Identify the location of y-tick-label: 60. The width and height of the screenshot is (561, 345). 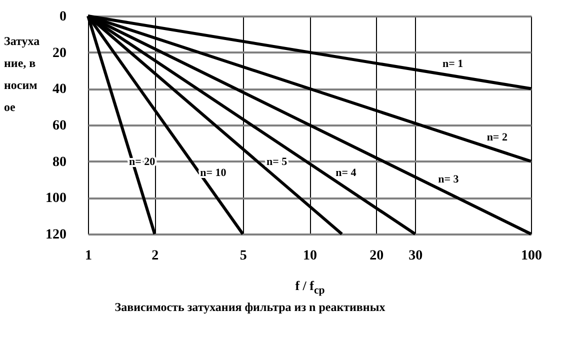
(59, 126).